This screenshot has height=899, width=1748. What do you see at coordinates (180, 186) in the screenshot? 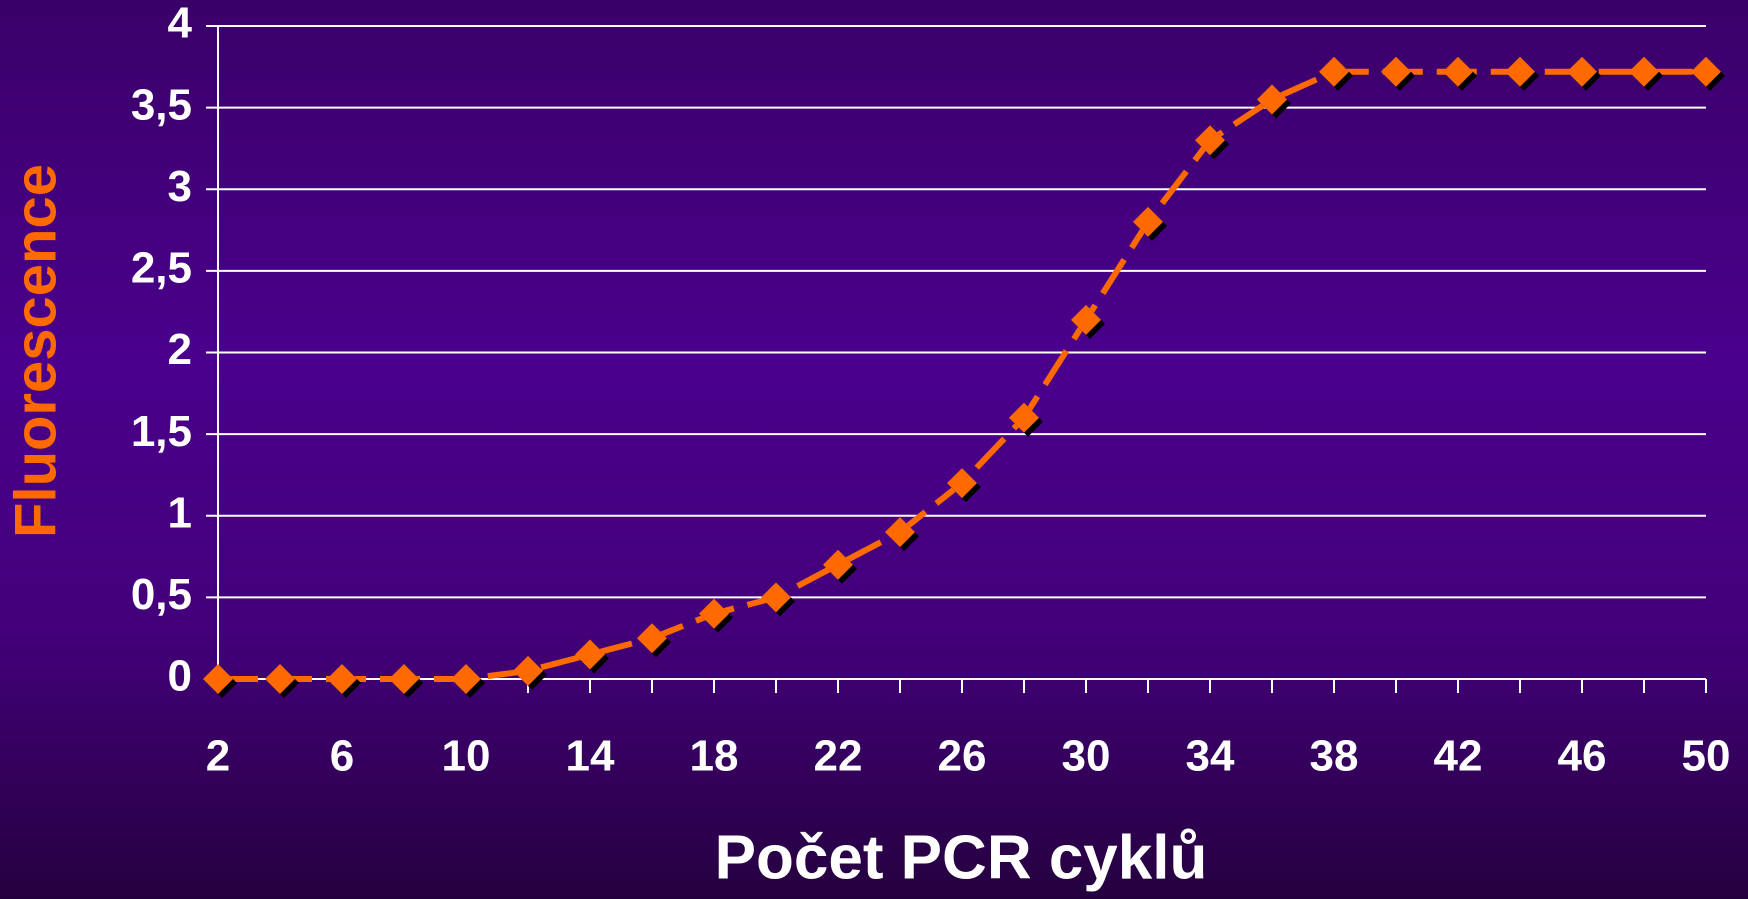
I see `y-tick-label: 3` at bounding box center [180, 186].